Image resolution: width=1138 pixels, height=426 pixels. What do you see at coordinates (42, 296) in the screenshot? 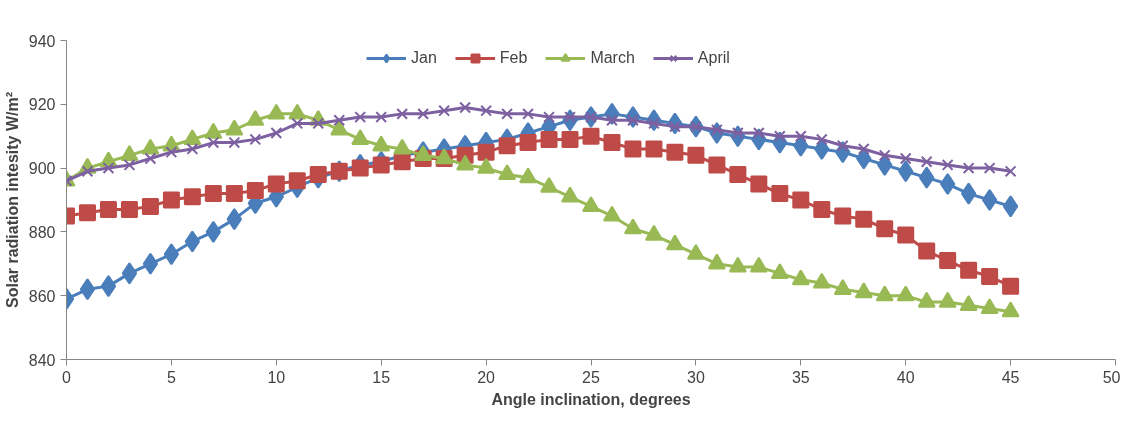
I see `y-tick-label: 860` at bounding box center [42, 296].